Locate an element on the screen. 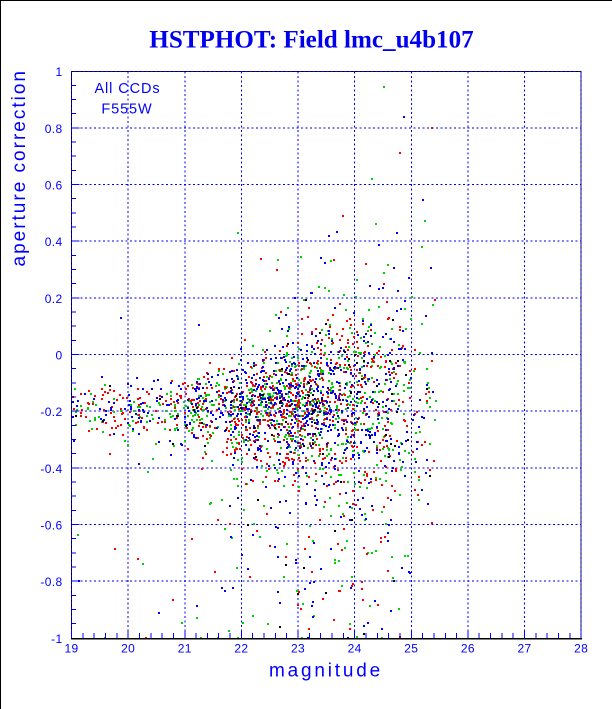  svg-text: 26 is located at coordinates (468, 649).